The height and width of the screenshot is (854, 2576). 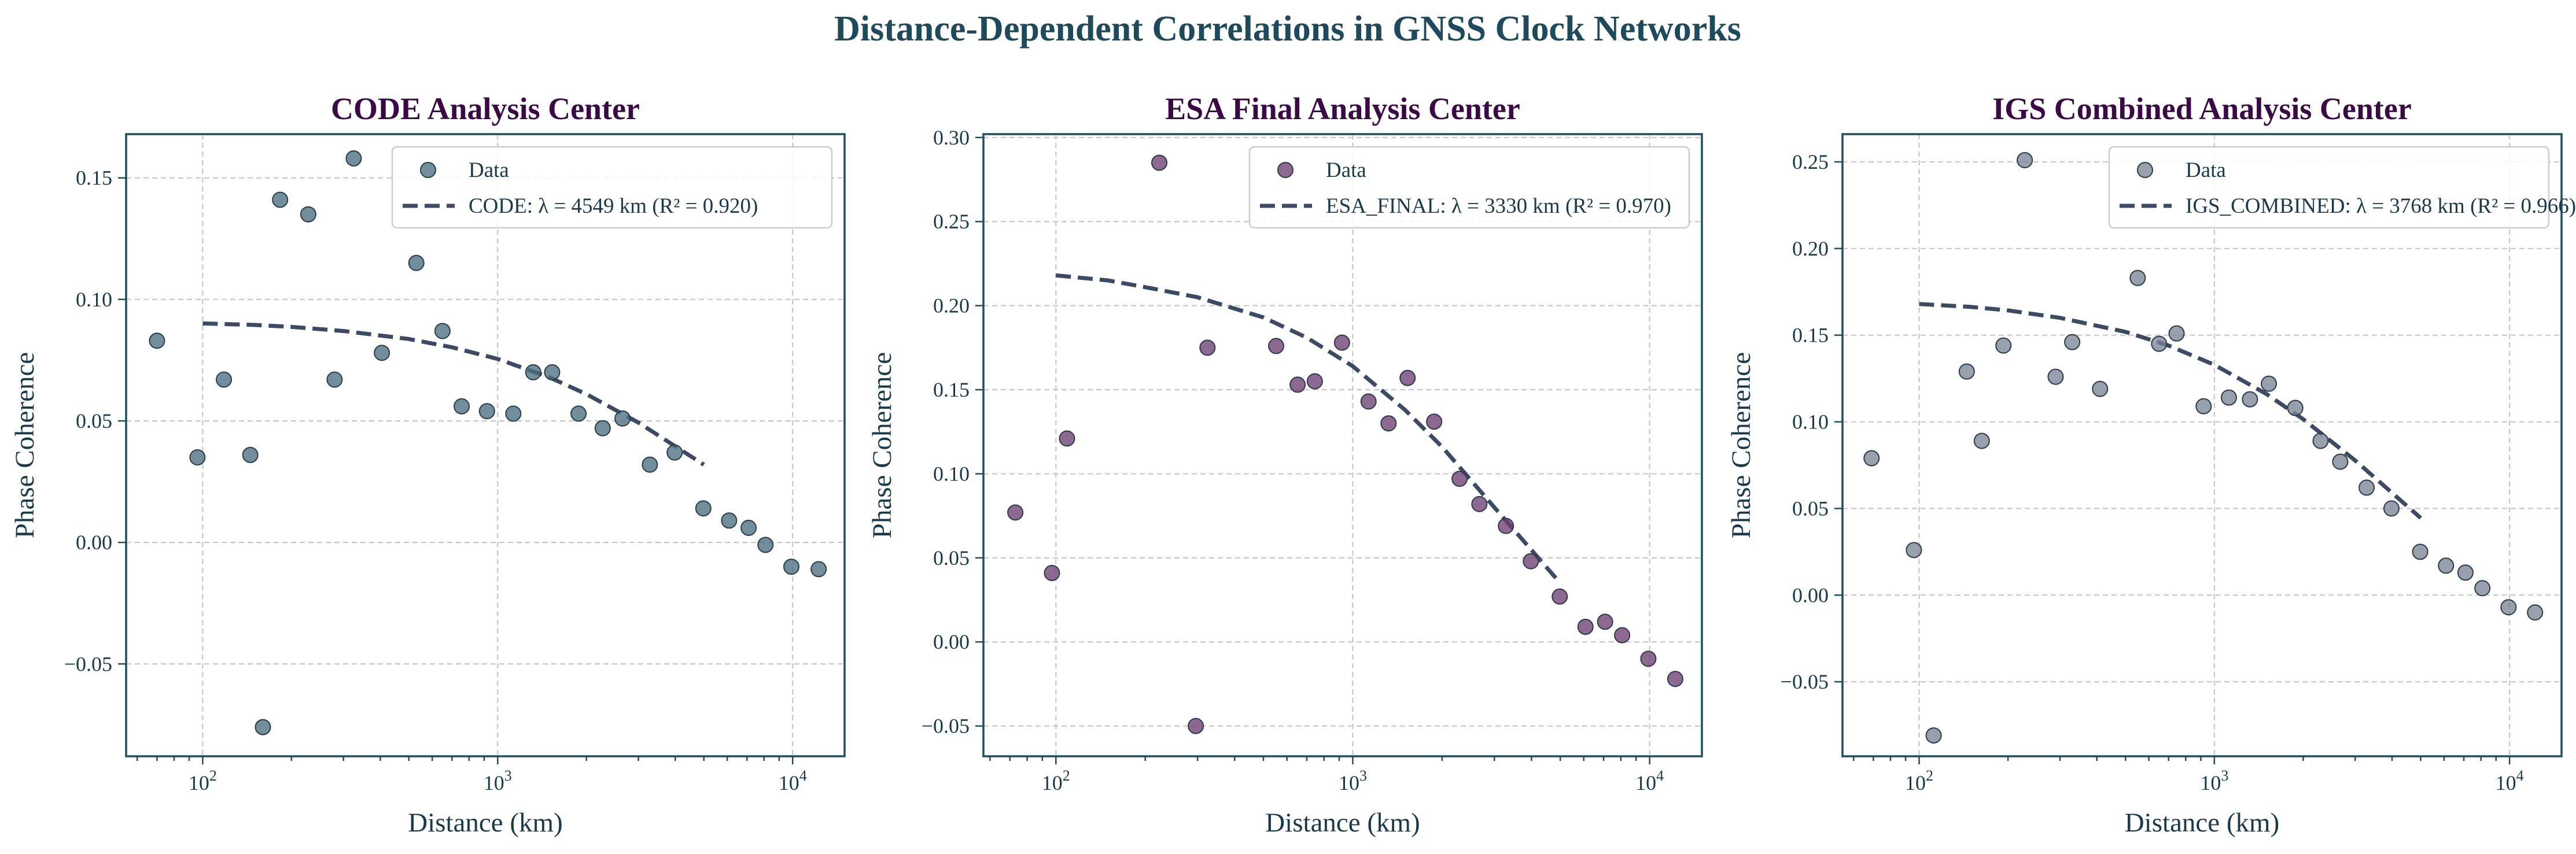 What do you see at coordinates (213, 775) in the screenshot?
I see `x-tick-label-exponent: 2` at bounding box center [213, 775].